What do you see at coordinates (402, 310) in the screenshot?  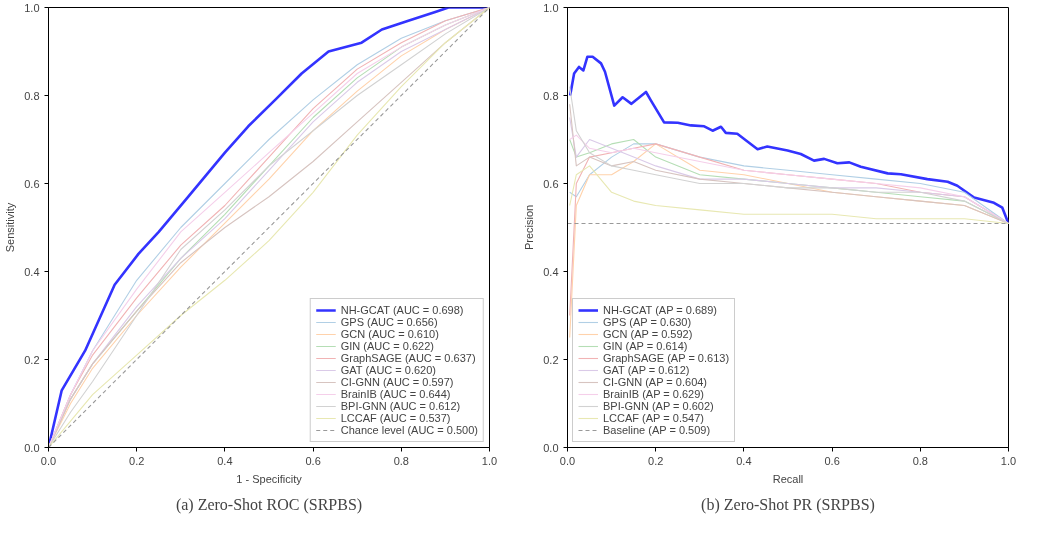 I see `legend-label: NH-GCAT (AUC = 0.698)` at bounding box center [402, 310].